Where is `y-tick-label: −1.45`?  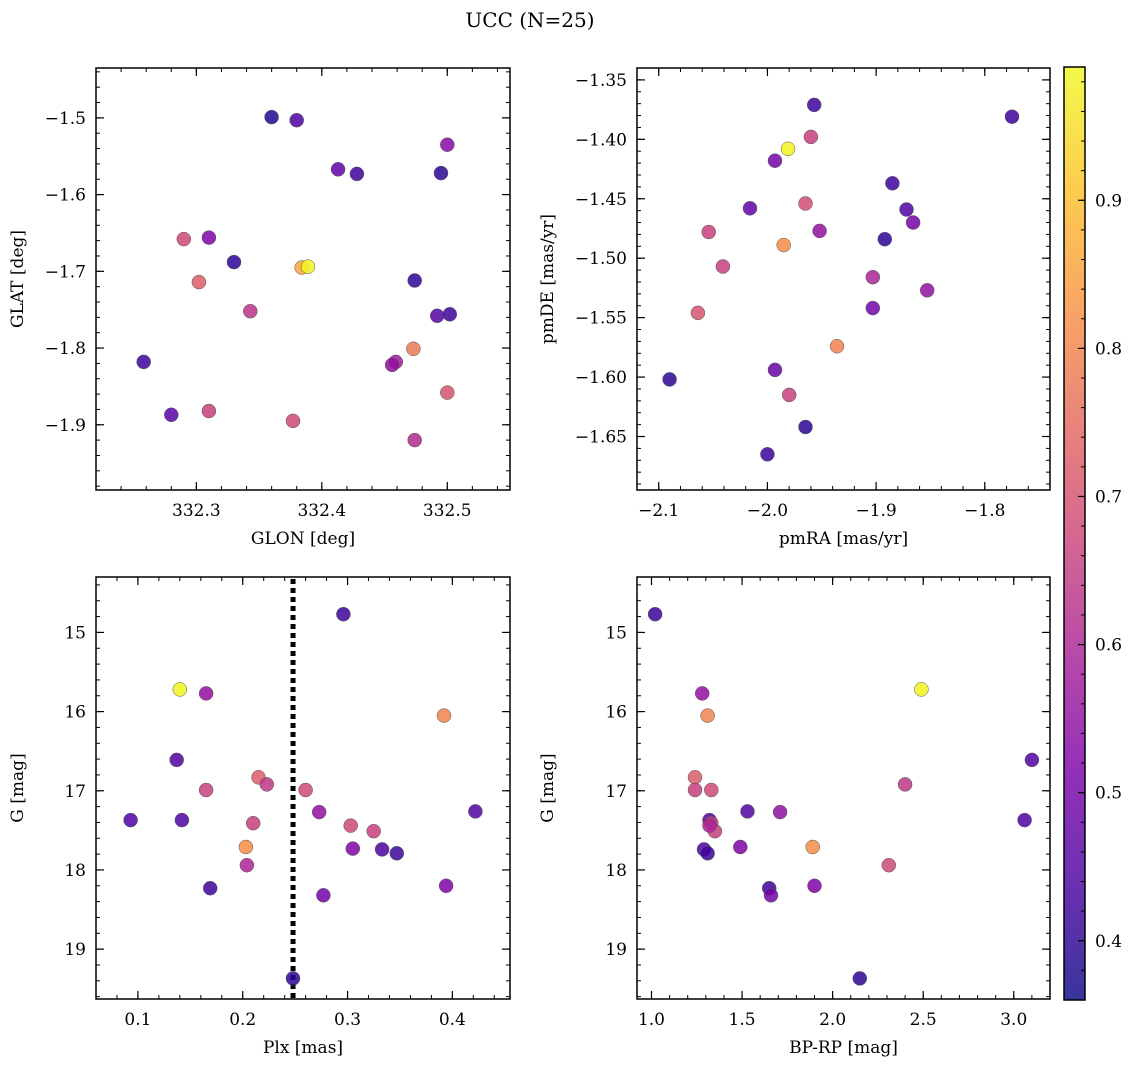
y-tick-label: −1.45 is located at coordinates (601, 200).